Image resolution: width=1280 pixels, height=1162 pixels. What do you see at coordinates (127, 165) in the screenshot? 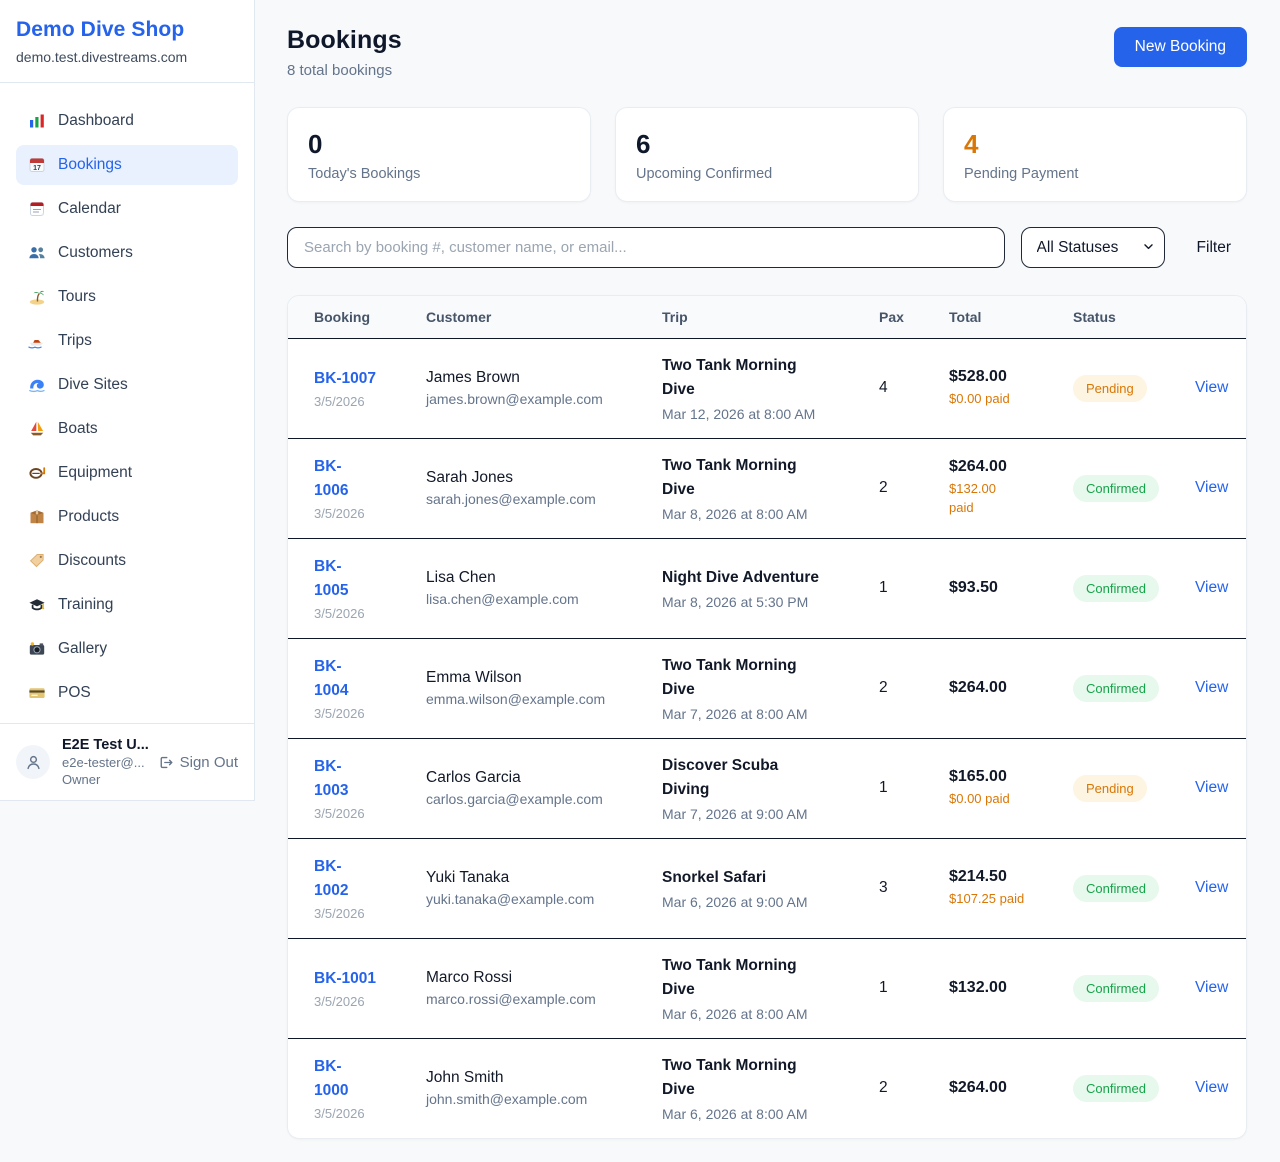
I see `sidebar-item-bookings: 17 Bookings` at bounding box center [127, 165].